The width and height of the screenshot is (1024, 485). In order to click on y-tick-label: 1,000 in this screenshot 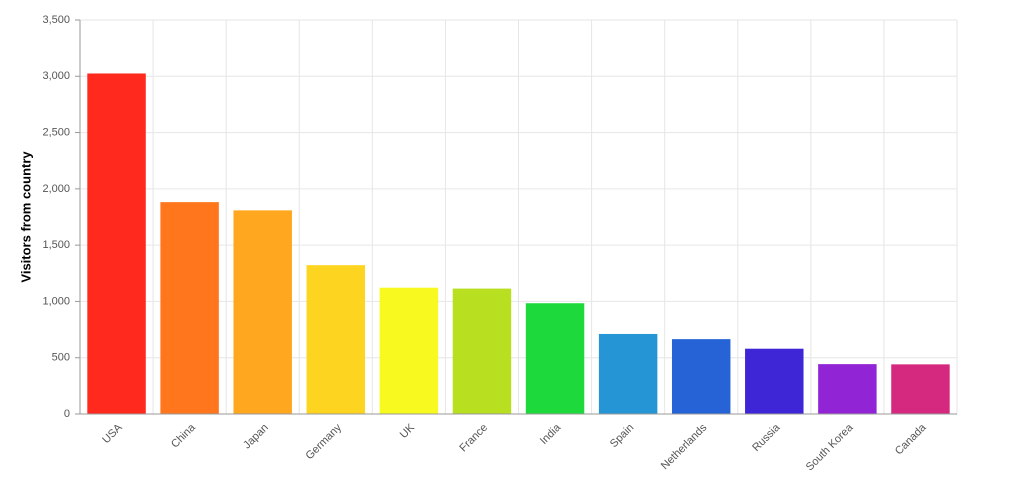, I will do `click(56, 301)`.